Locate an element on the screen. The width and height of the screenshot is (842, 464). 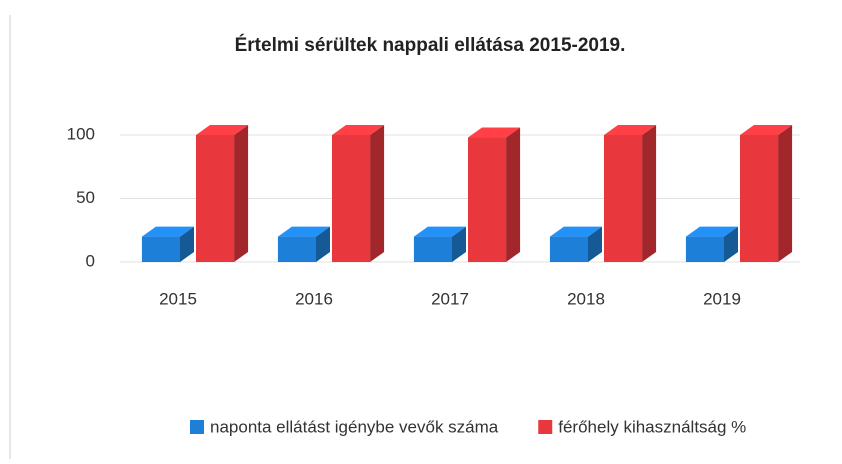
y-tick-label: 50 is located at coordinates (85, 197).